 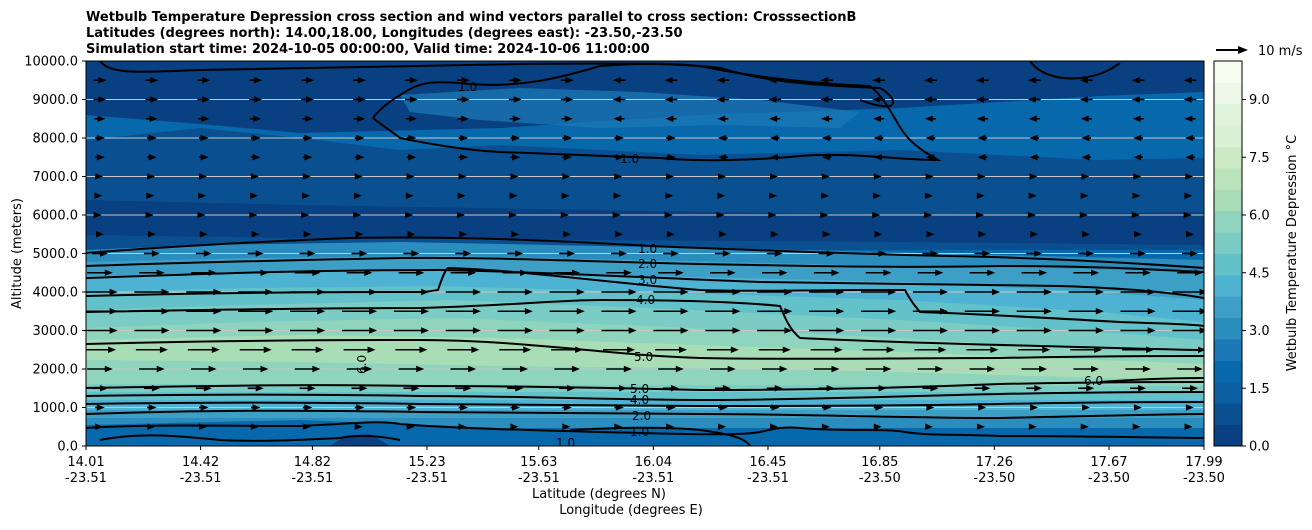 I want to click on y-tick-label: 10000.0, so click(x=51, y=62).